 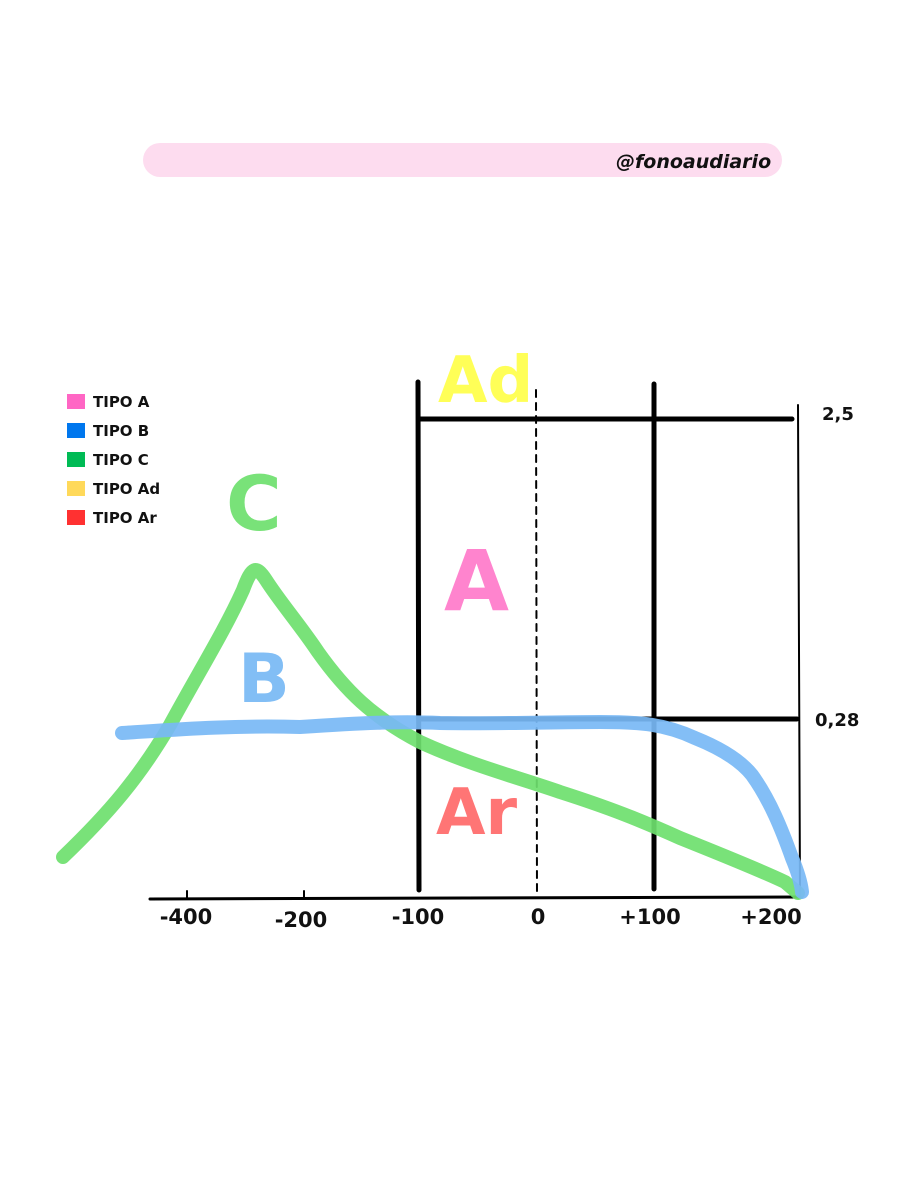 What do you see at coordinates (76, 401) in the screenshot?
I see `legend-swatch-tipo-a` at bounding box center [76, 401].